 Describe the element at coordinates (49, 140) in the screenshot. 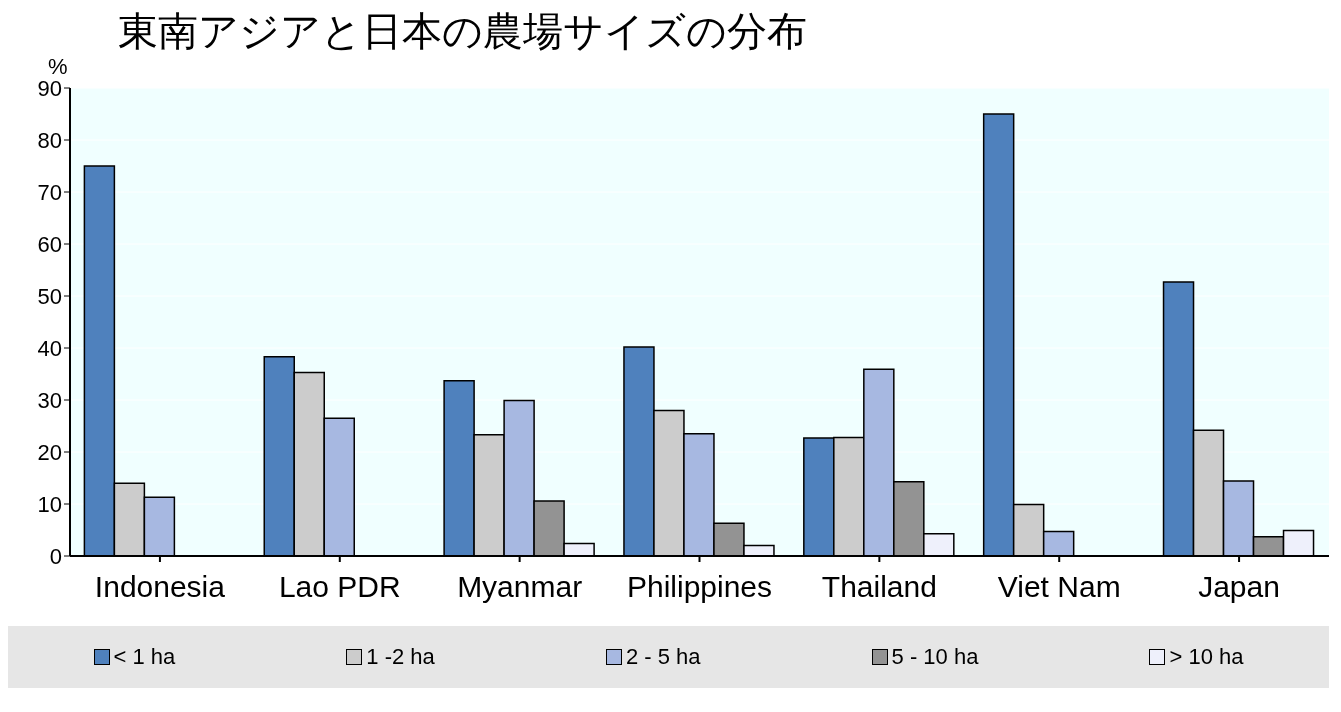

I see `y-tick-label: 80` at that location.